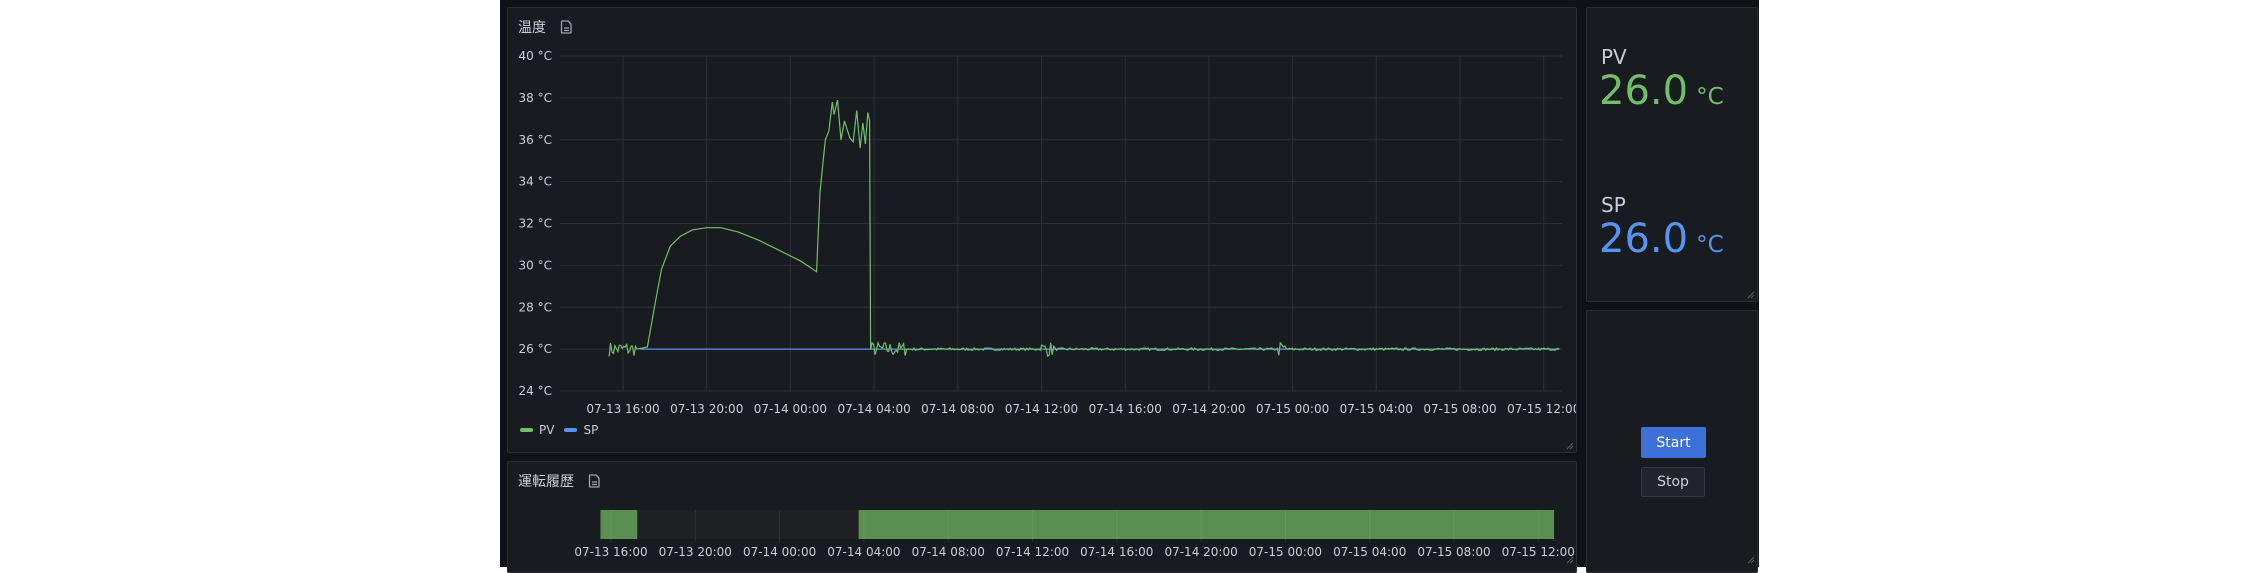 Image resolution: width=2260 pixels, height=573 pixels. Describe the element at coordinates (532, 28) in the screenshot. I see `panel-title: 温度` at that location.